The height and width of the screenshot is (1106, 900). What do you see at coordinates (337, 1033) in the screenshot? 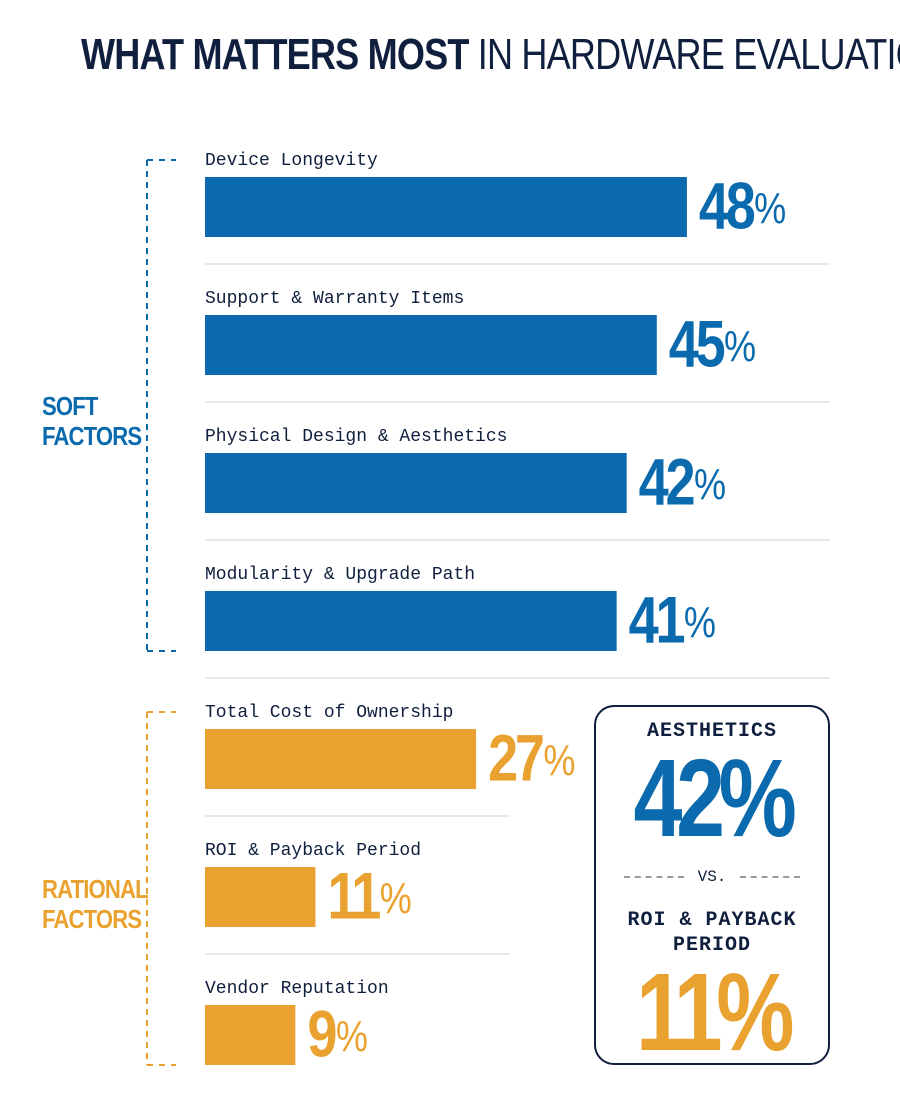
I see `value-label: 9%` at bounding box center [337, 1033].